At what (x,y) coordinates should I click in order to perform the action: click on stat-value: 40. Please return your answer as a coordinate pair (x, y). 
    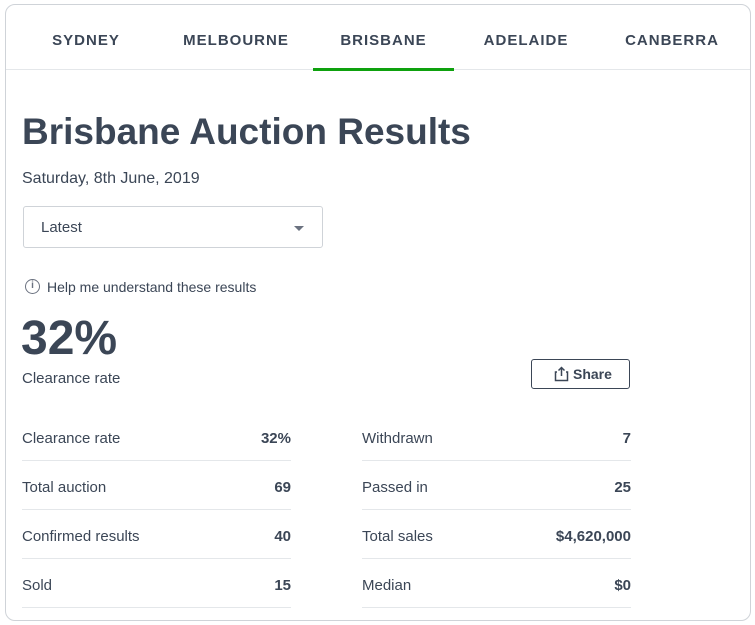
    Looking at the image, I should click on (282, 536).